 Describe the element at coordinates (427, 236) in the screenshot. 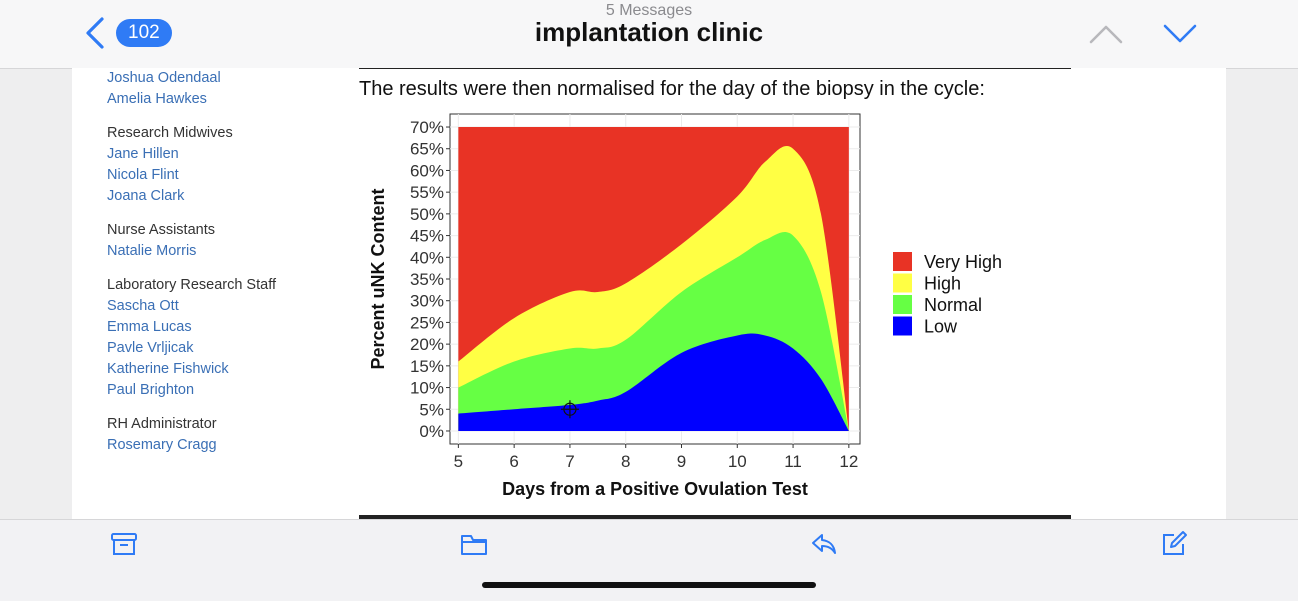

I see `y-tick-label: 45%` at that location.